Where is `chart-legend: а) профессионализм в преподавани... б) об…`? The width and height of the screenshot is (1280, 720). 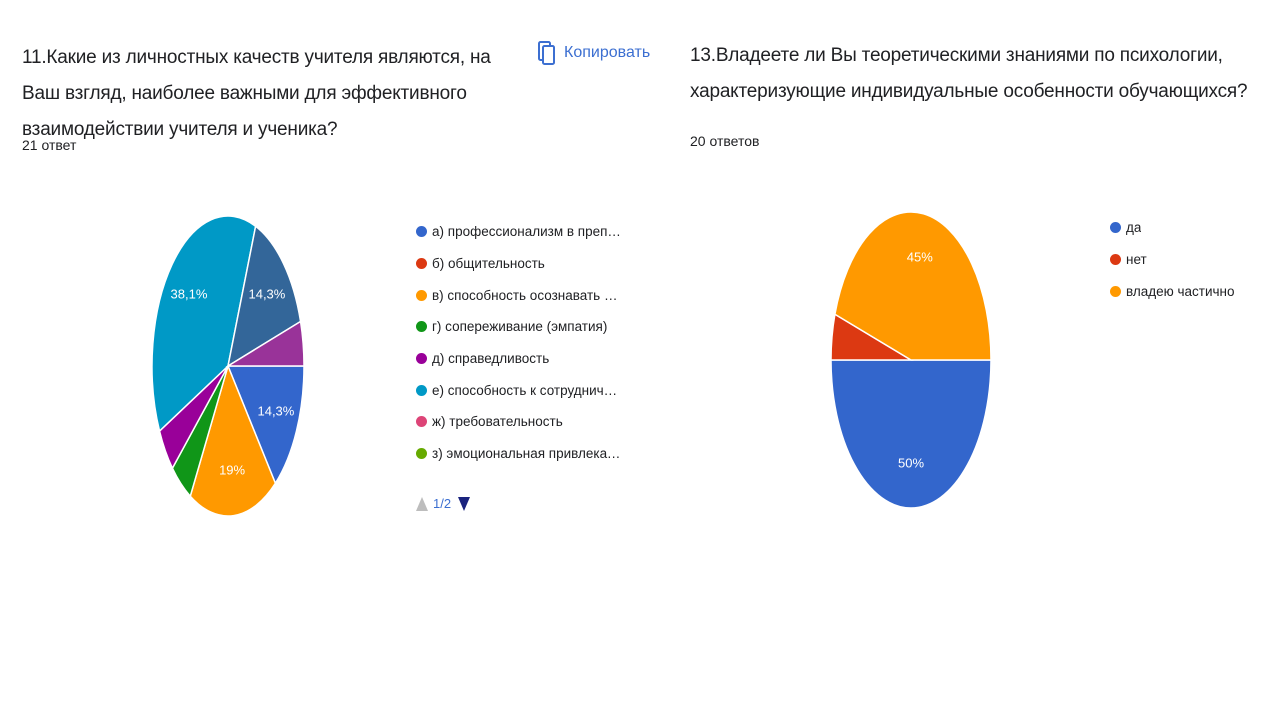
chart-legend: а) профессионализм в преподавани... б) об… is located at coordinates (519, 343).